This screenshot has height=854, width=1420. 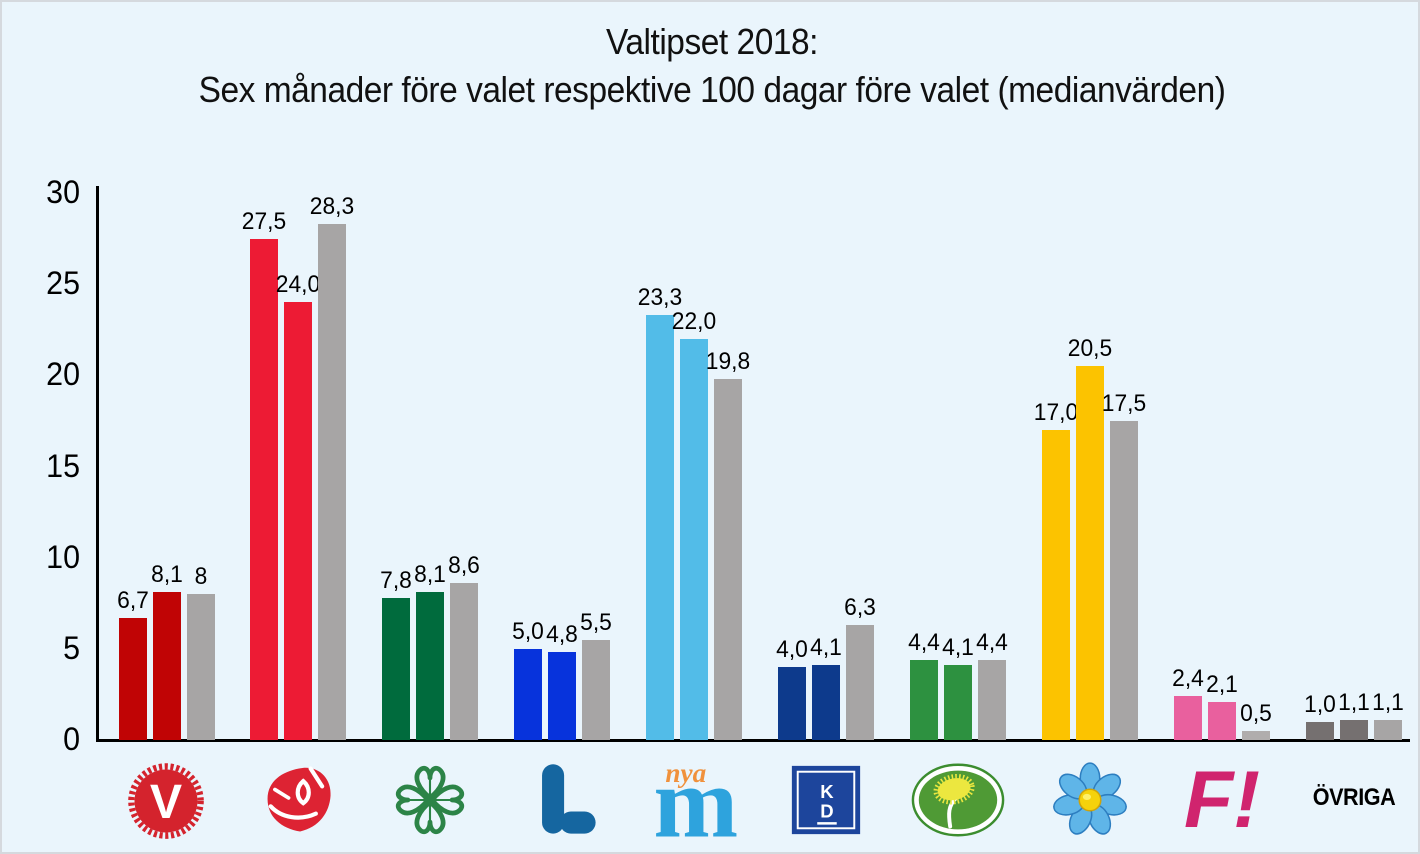 I want to click on bar-value-label-s-2: 24,0, so click(x=298, y=284).